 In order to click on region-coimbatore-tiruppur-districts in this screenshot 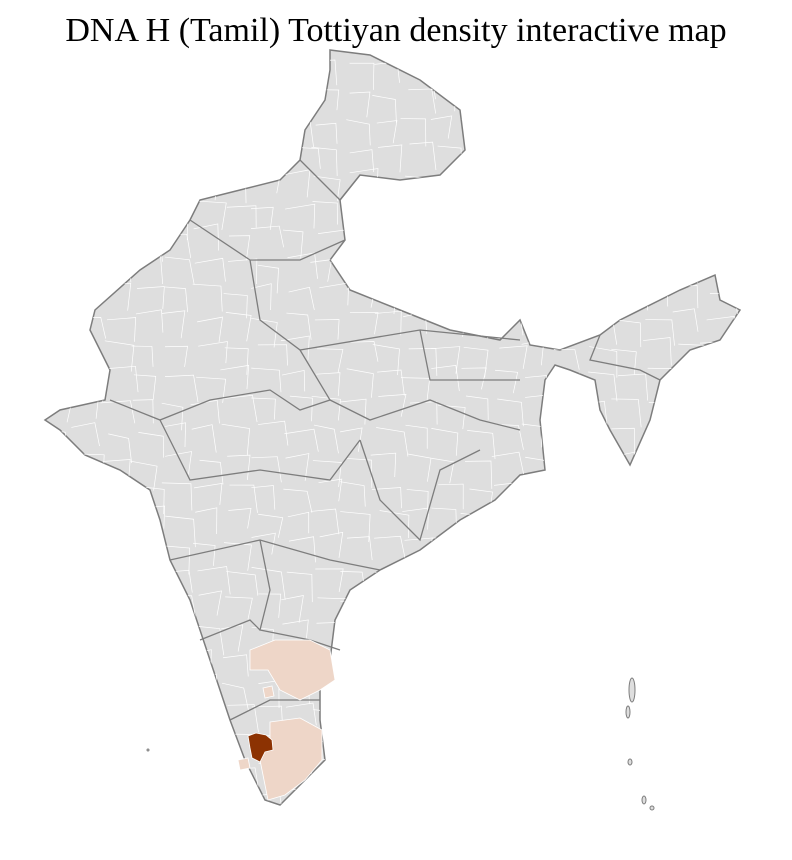, I will do `click(260, 747)`.